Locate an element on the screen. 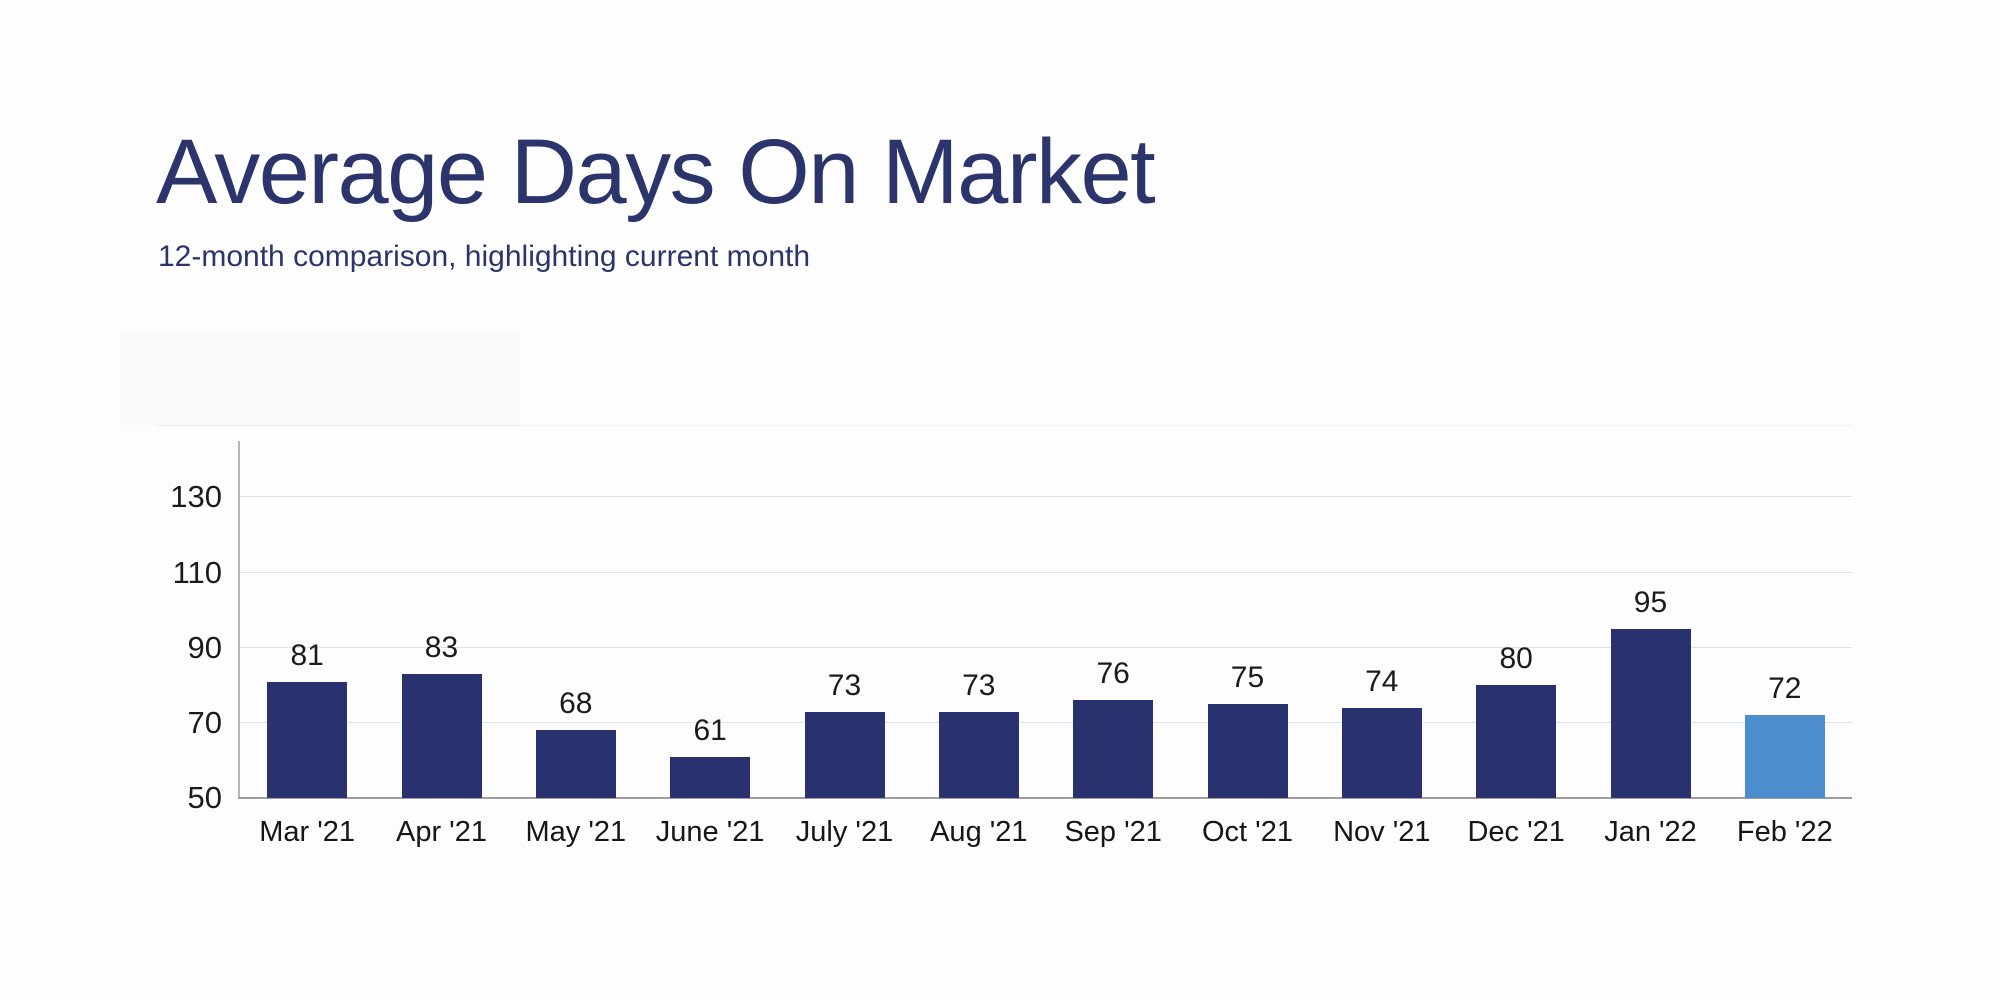  y-axis-tick-label: 70 is located at coordinates (204, 722).